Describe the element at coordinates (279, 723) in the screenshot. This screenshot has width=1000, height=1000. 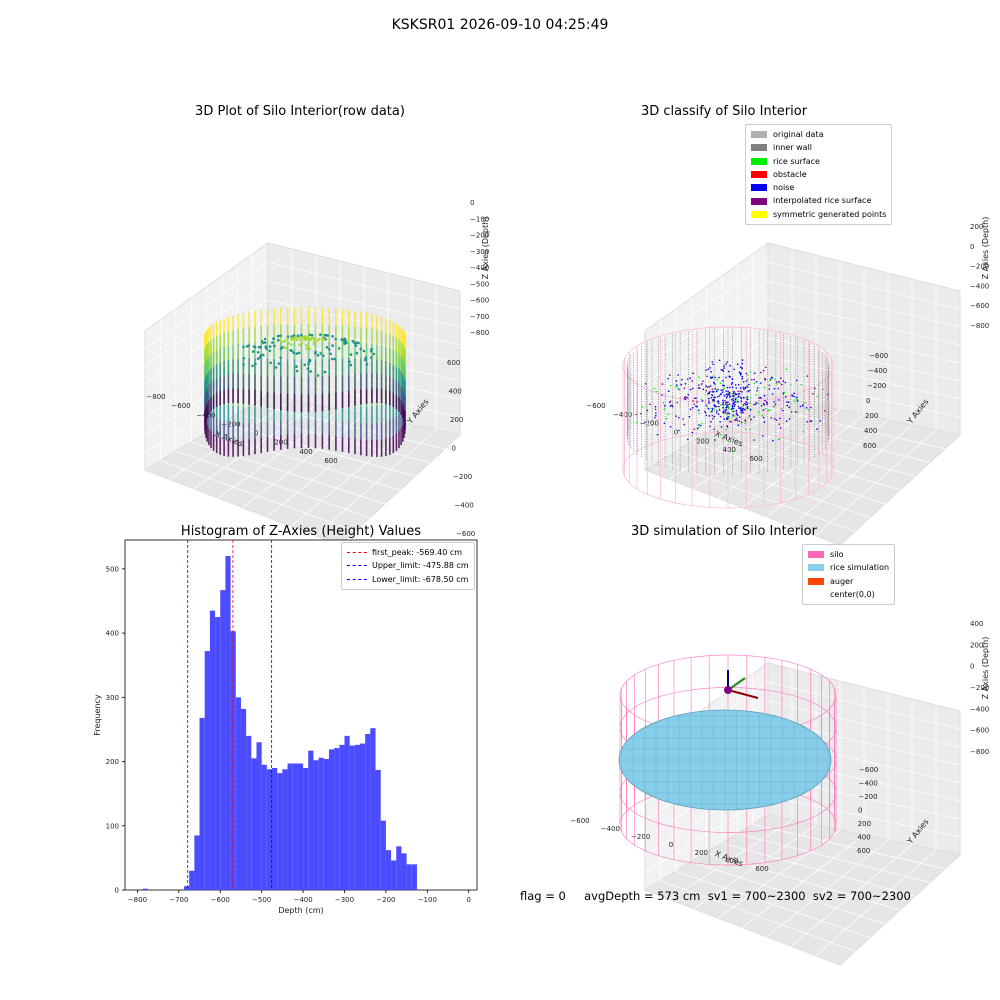
I see `histogram-bars` at that location.